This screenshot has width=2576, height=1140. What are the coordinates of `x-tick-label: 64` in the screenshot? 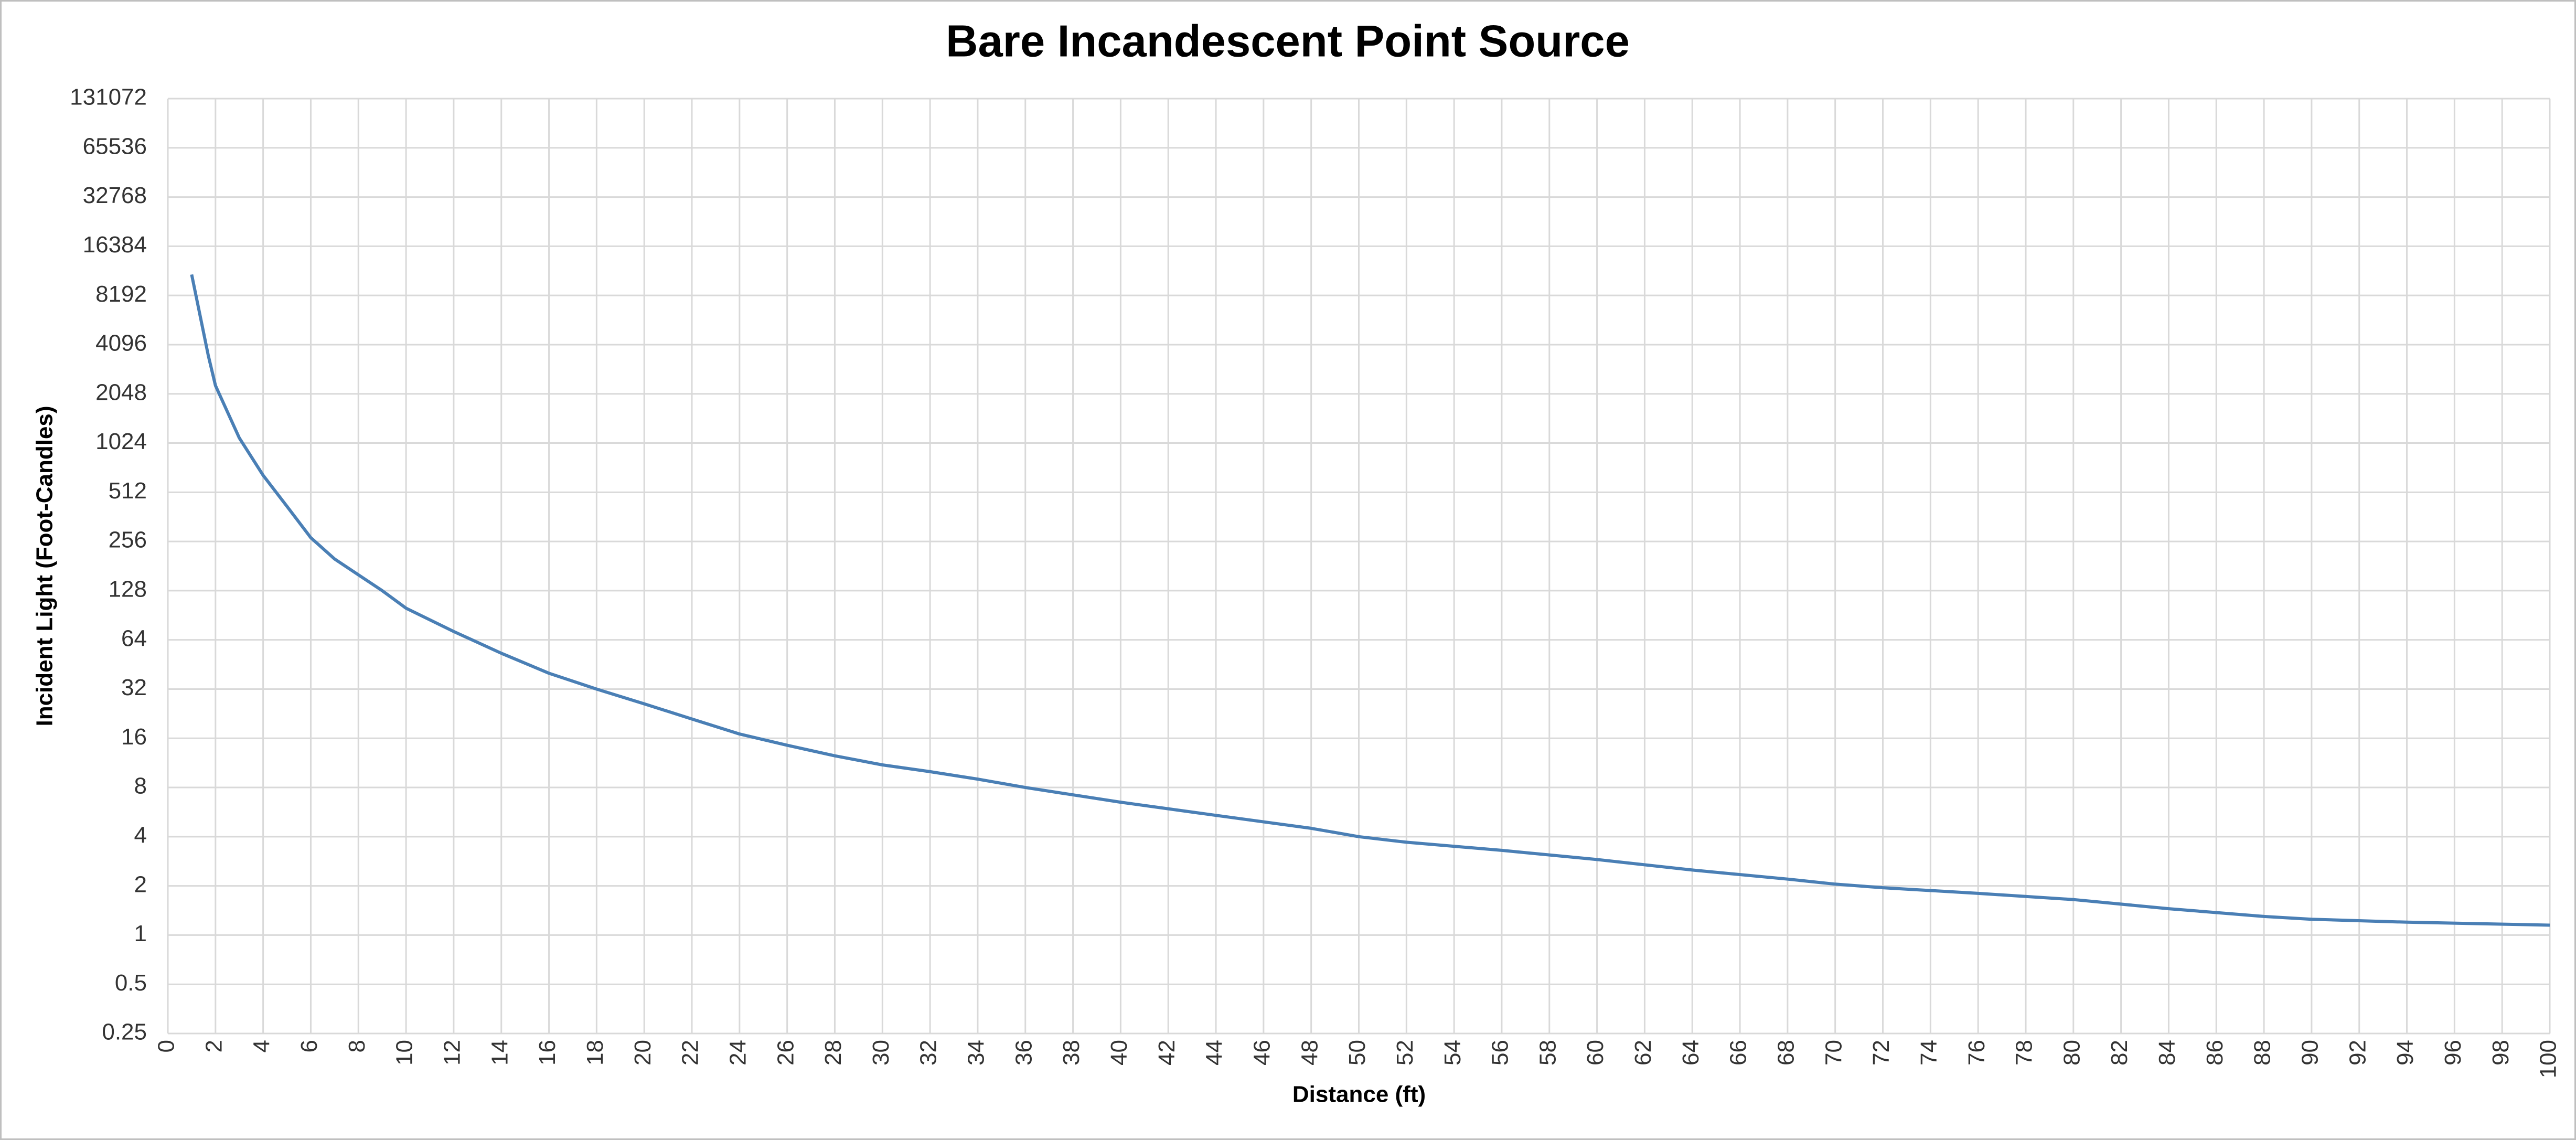 It's located at (1691, 1053).